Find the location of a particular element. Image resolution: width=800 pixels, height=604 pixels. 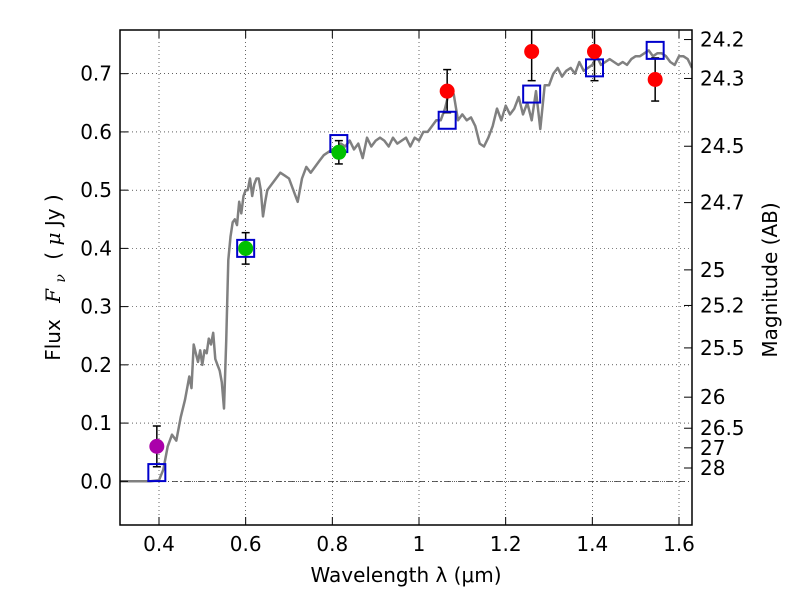

magnitude-tick-label: 24.7 is located at coordinates (722, 203).